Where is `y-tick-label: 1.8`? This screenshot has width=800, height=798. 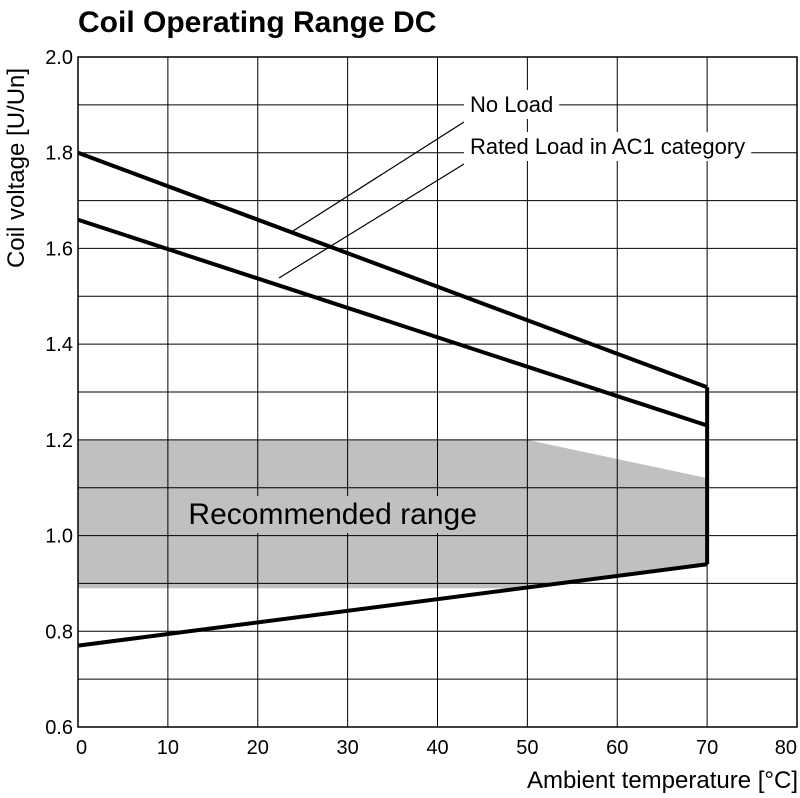 y-tick-label: 1.8 is located at coordinates (59, 154).